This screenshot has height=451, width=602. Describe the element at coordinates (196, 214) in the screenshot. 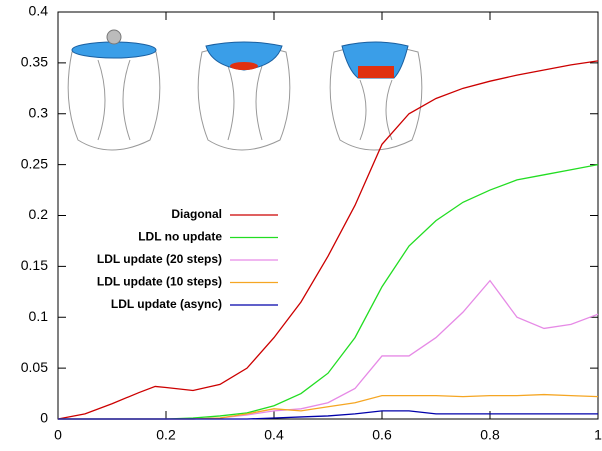

I see `legend-label: Diagonal` at that location.